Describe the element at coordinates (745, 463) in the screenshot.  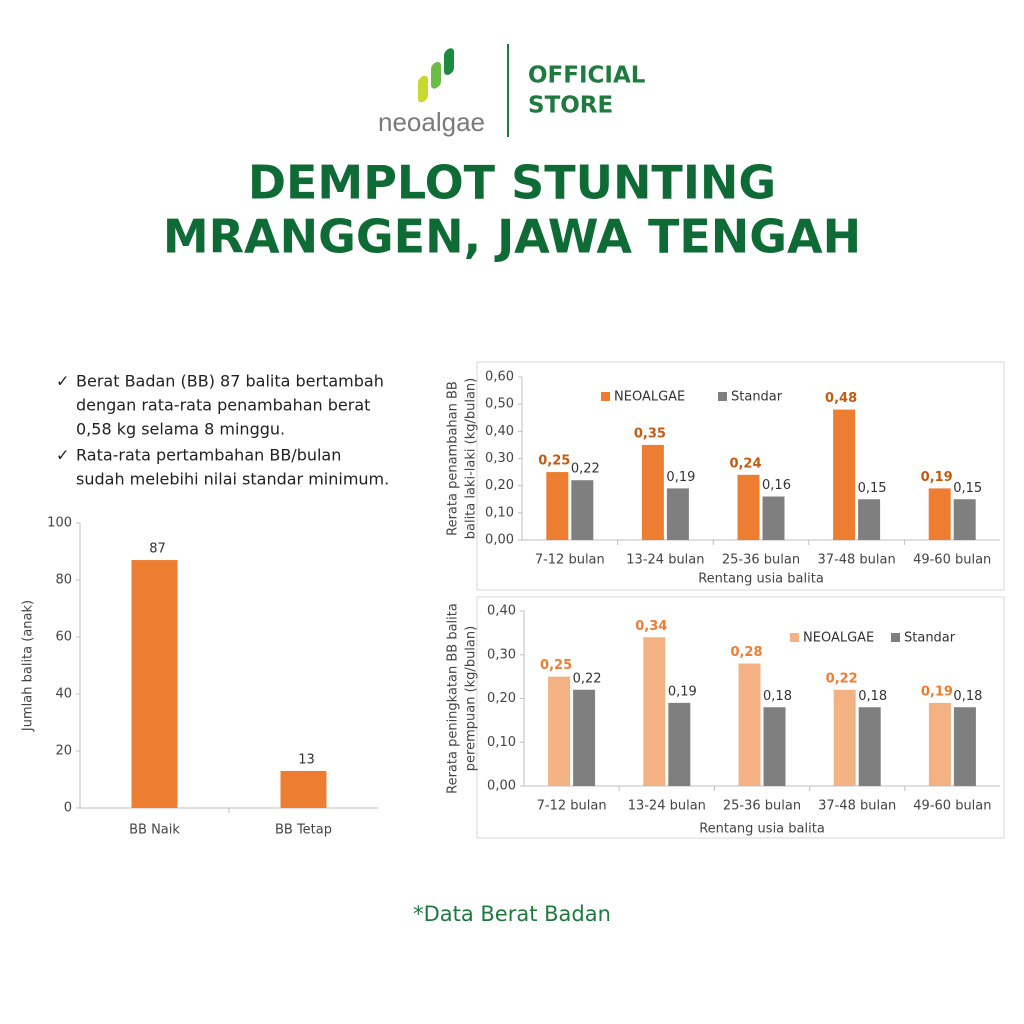
I see `data-label: 0,24` at that location.